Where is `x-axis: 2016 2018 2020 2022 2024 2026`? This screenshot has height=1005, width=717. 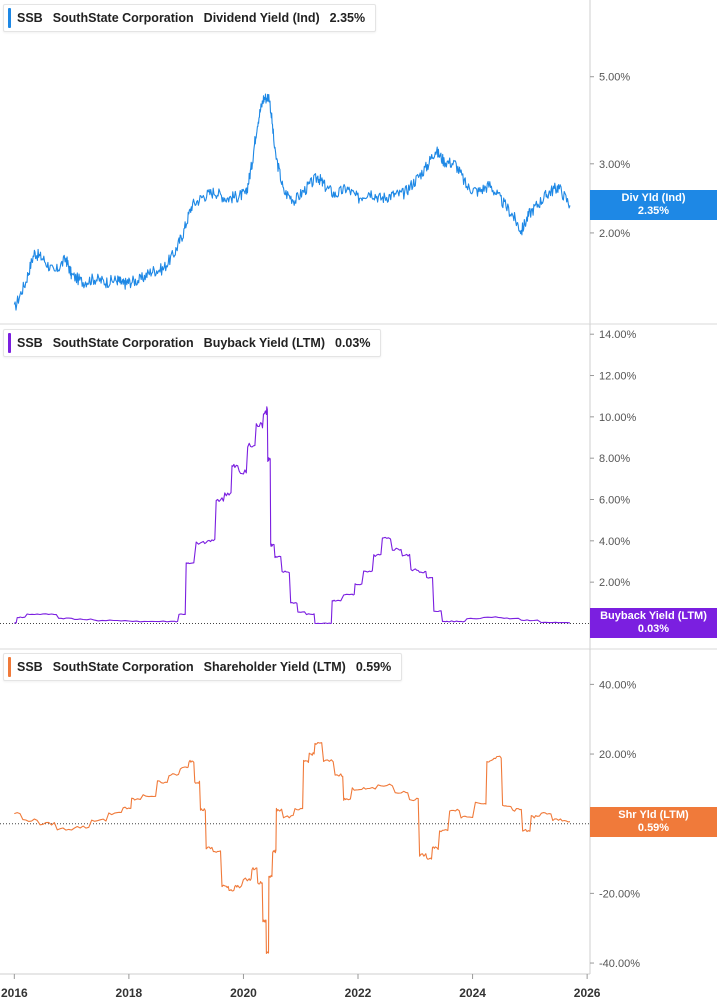 x-axis: 2016 2018 2020 2022 2024 2026 is located at coordinates (300, 986).